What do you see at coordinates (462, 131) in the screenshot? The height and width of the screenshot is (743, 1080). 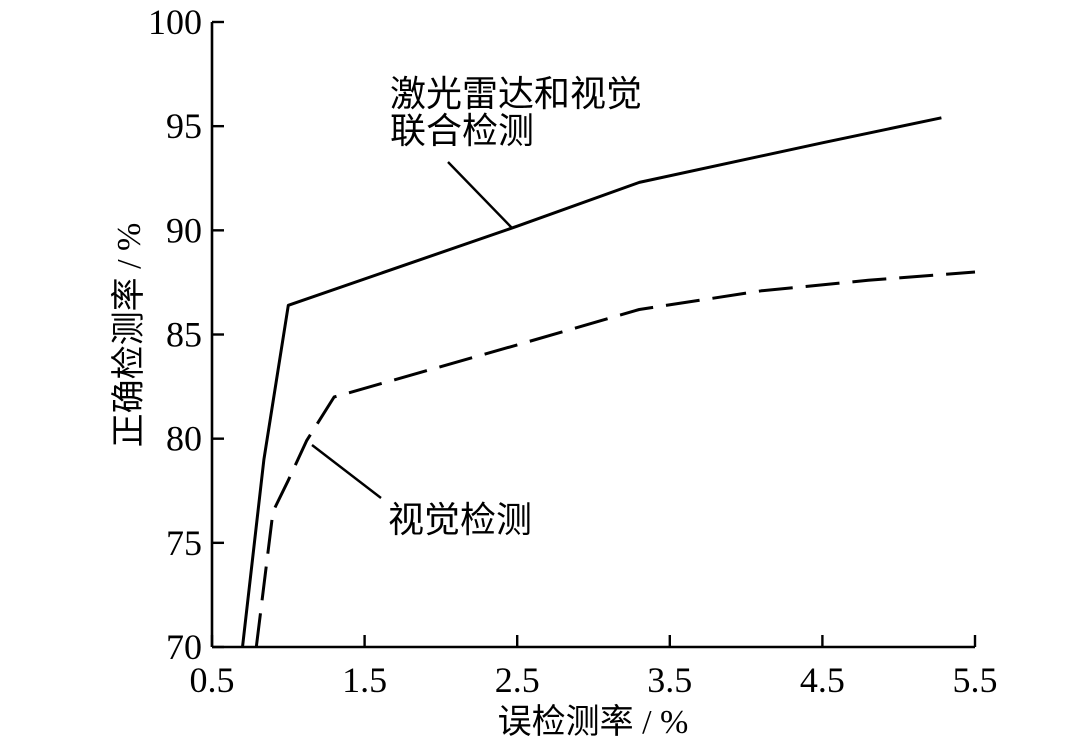 I see `series-label-lidar-vision-line: 联合检测` at bounding box center [462, 131].